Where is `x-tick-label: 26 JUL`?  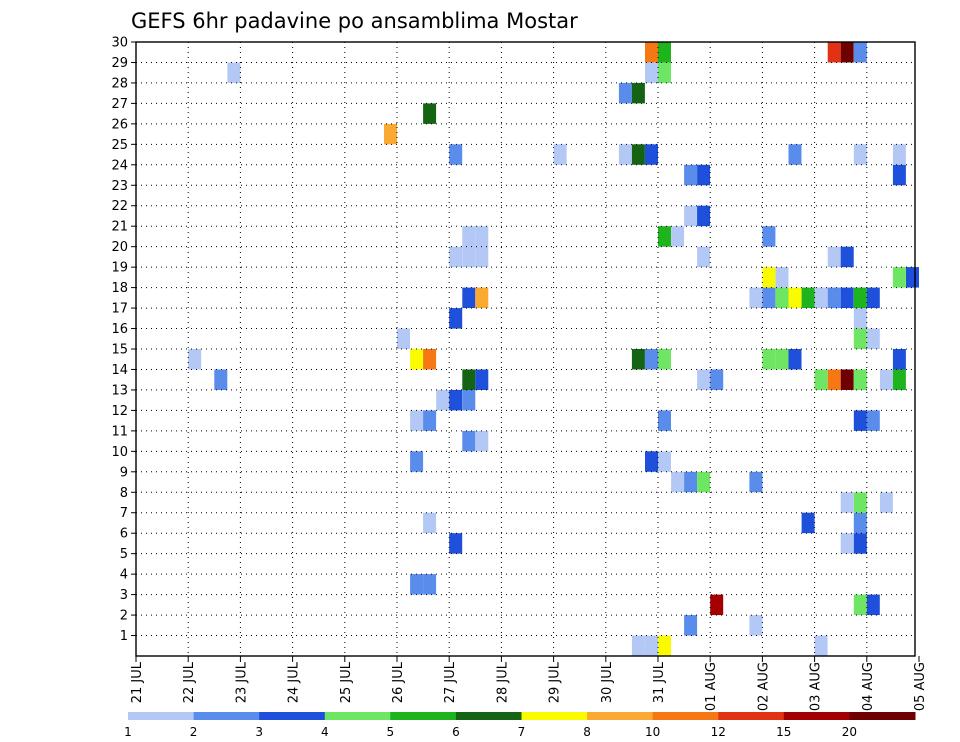 x-tick-label: 26 JUL is located at coordinates (398, 682).